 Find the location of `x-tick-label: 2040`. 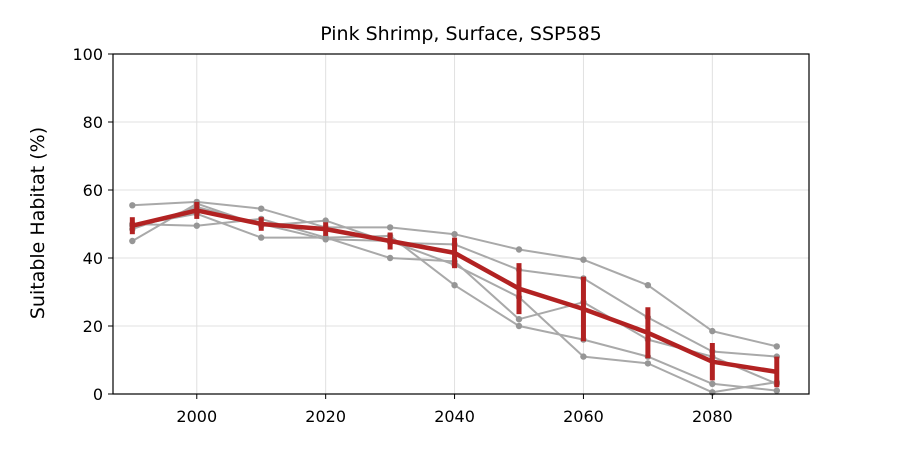

x-tick-label: 2040 is located at coordinates (454, 416).